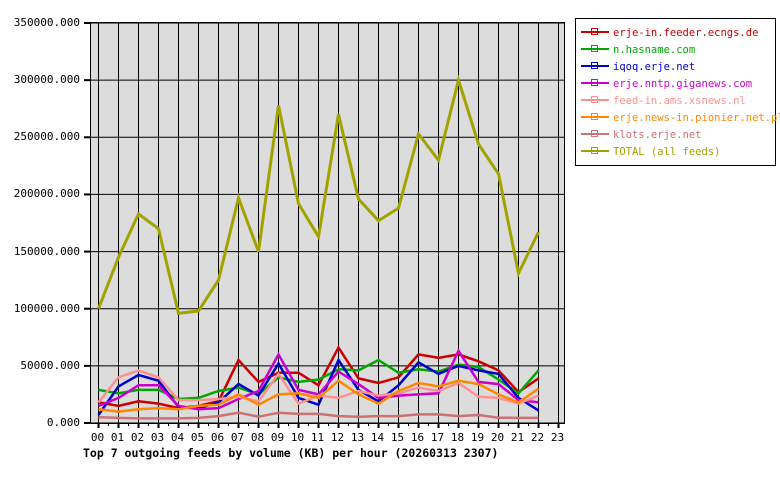 Image resolution: width=780 pixels, height=480 pixels. I want to click on legend-label: klots.erje.net, so click(657, 134).